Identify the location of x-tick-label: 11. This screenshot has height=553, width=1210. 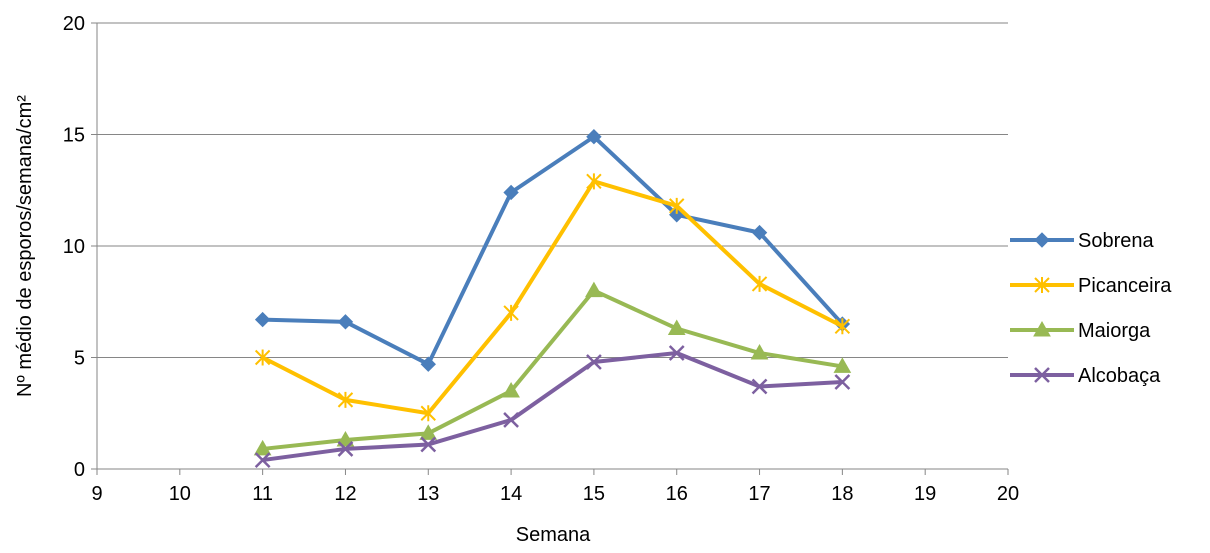
(262, 494).